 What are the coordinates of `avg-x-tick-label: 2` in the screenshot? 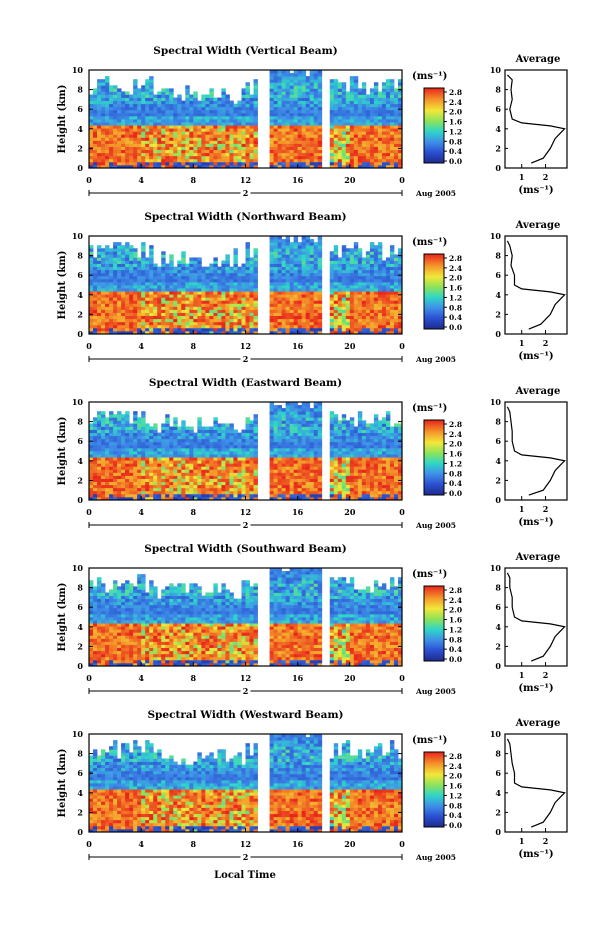 It's located at (546, 343).